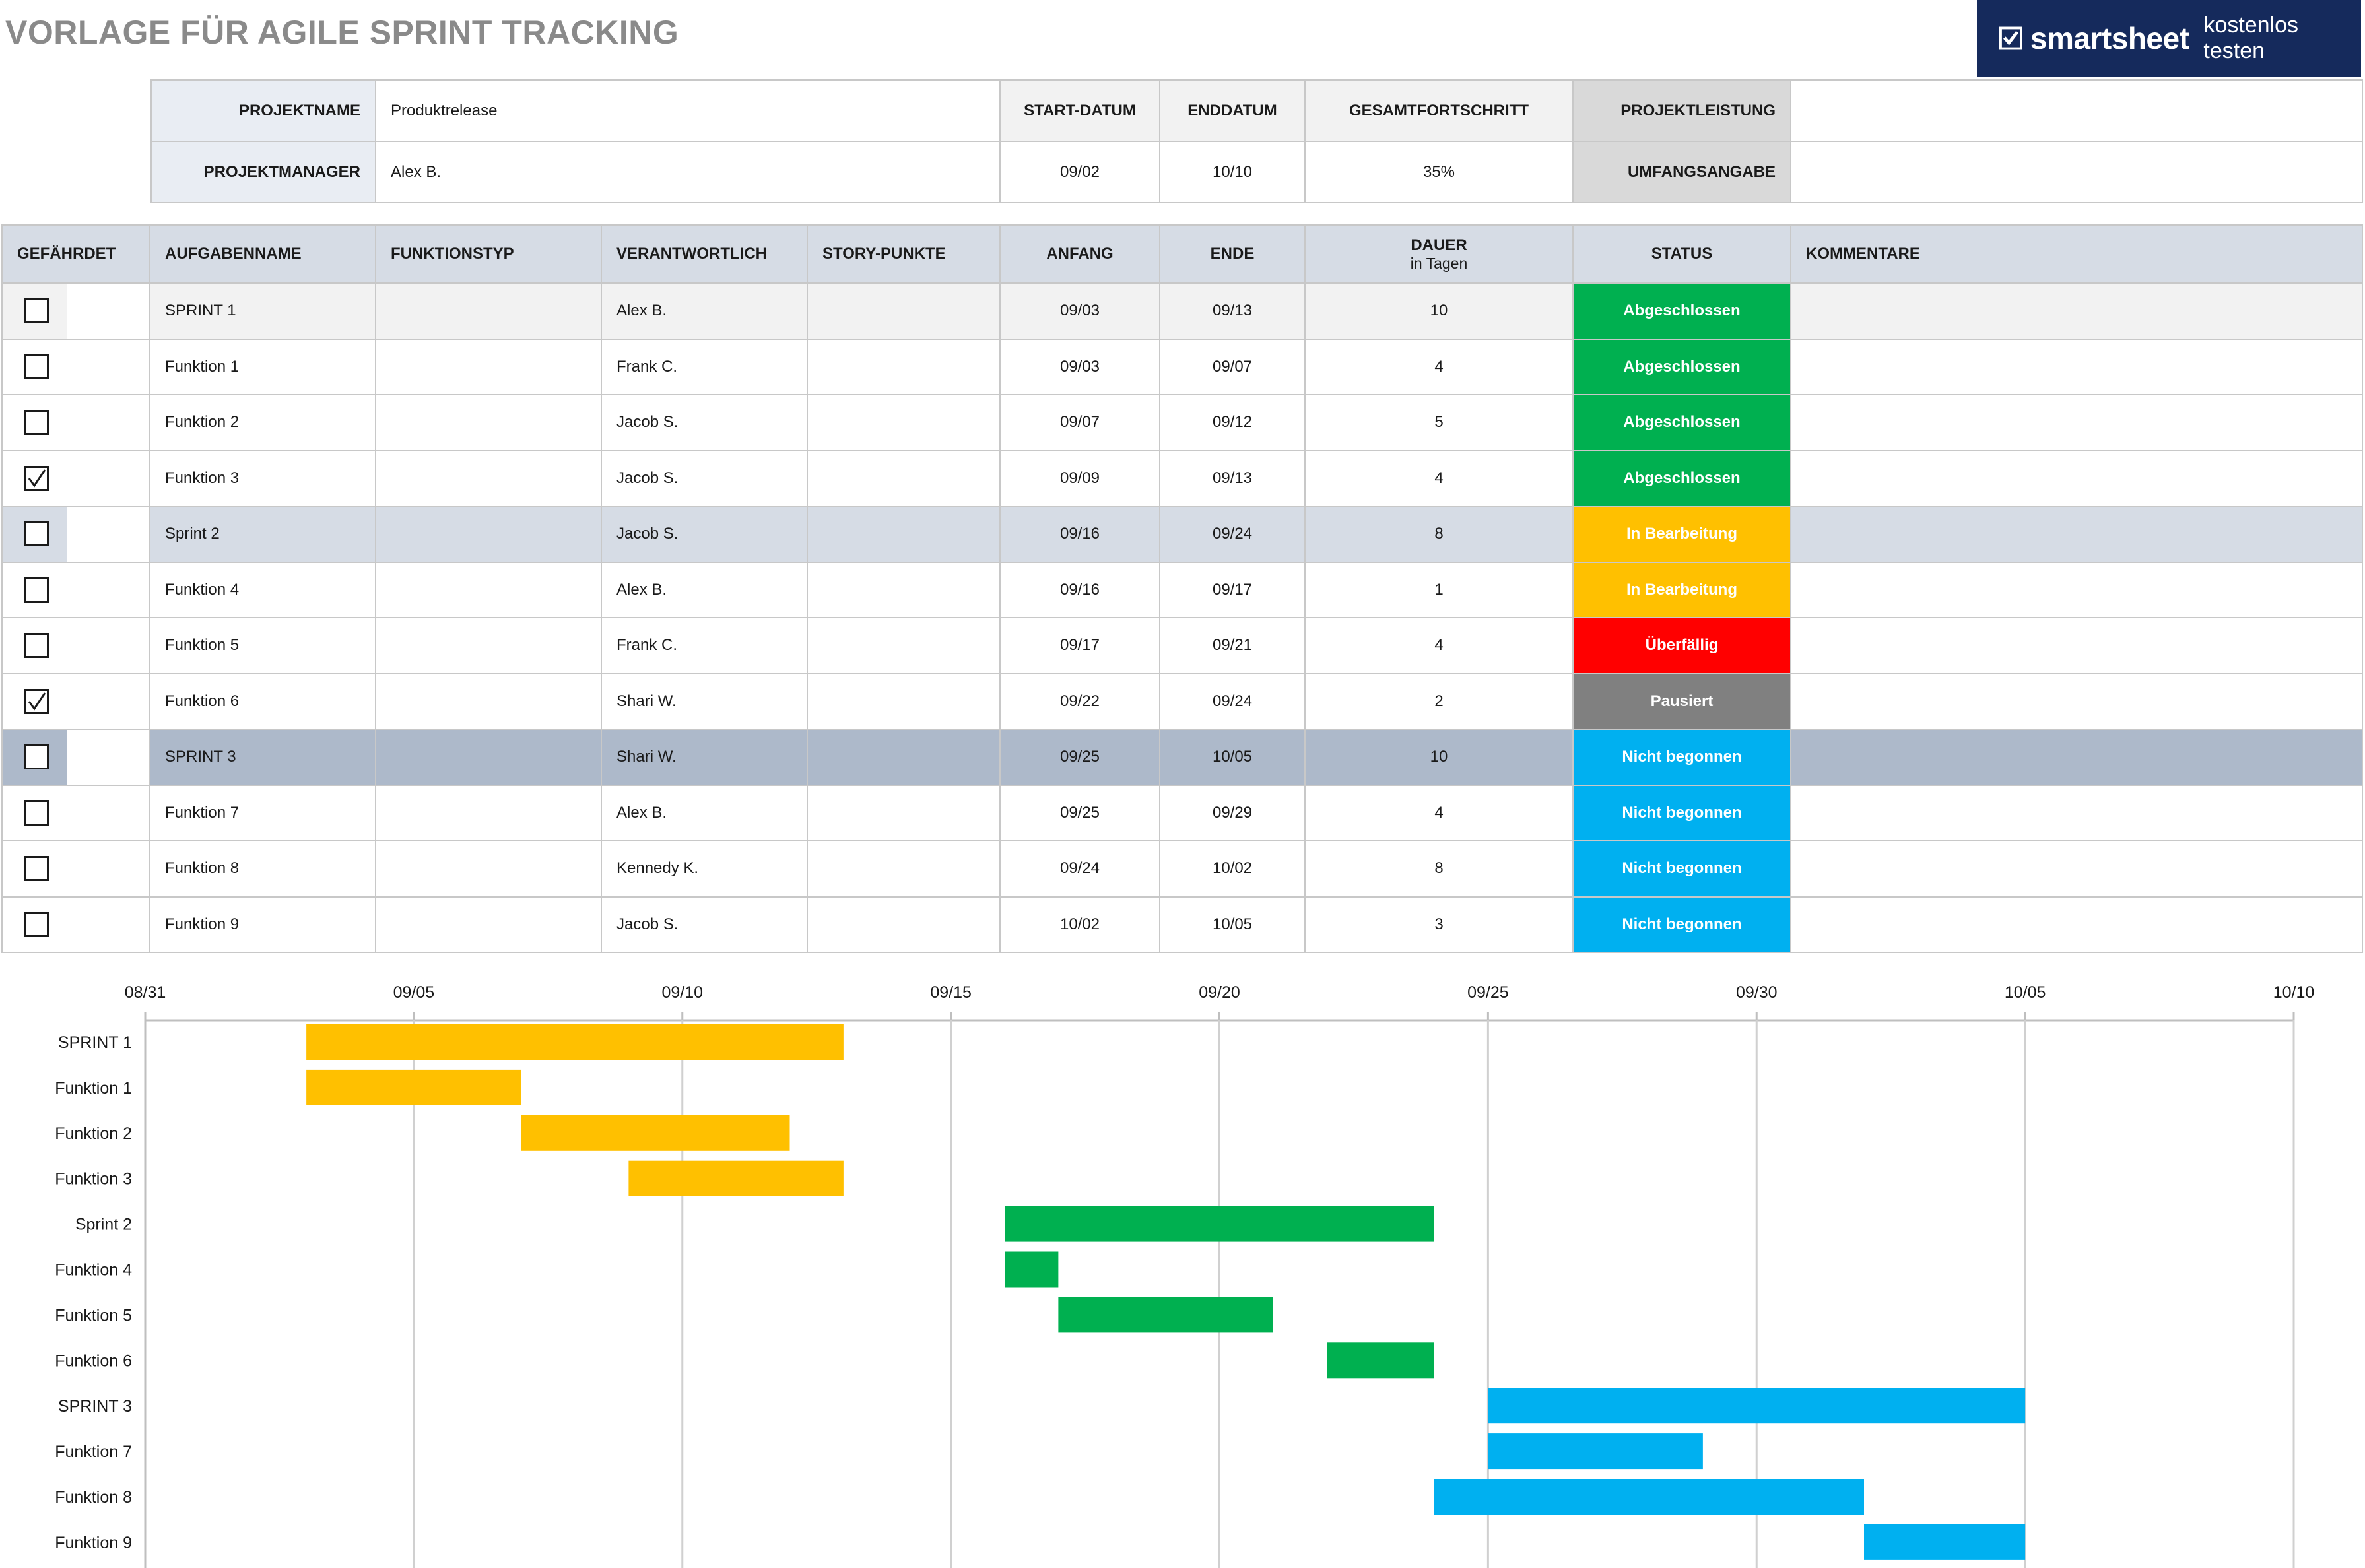 This screenshot has width=2365, height=1568. I want to click on end-date-cell: 09/29, so click(1232, 812).